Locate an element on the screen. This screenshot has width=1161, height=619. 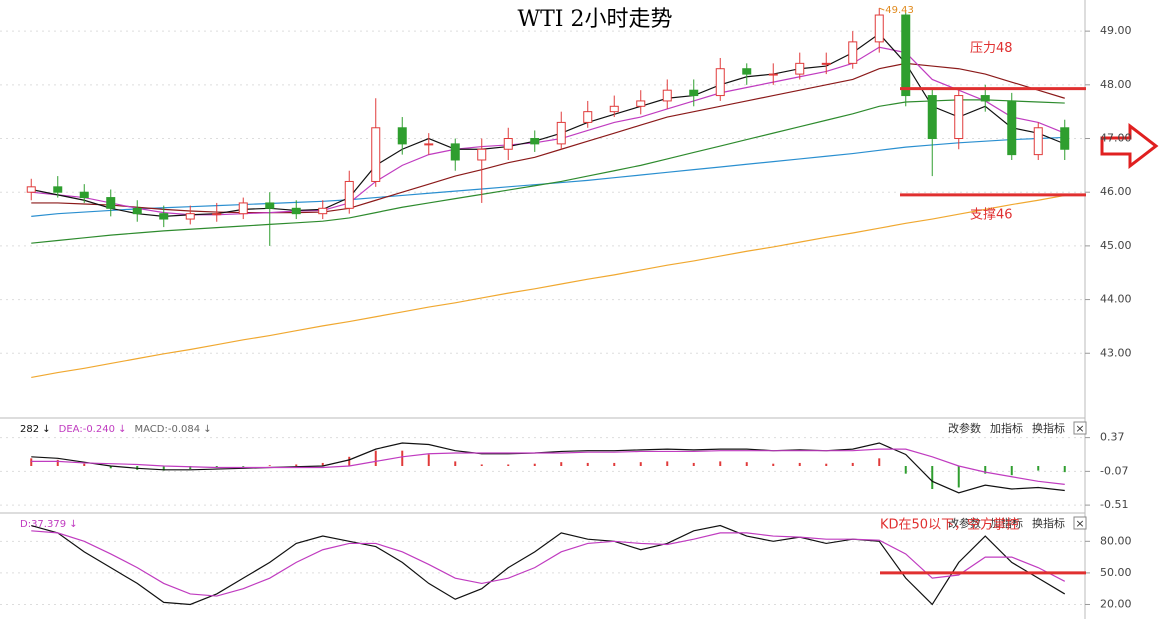
high-label: 49.43 is located at coordinates (899, 10).